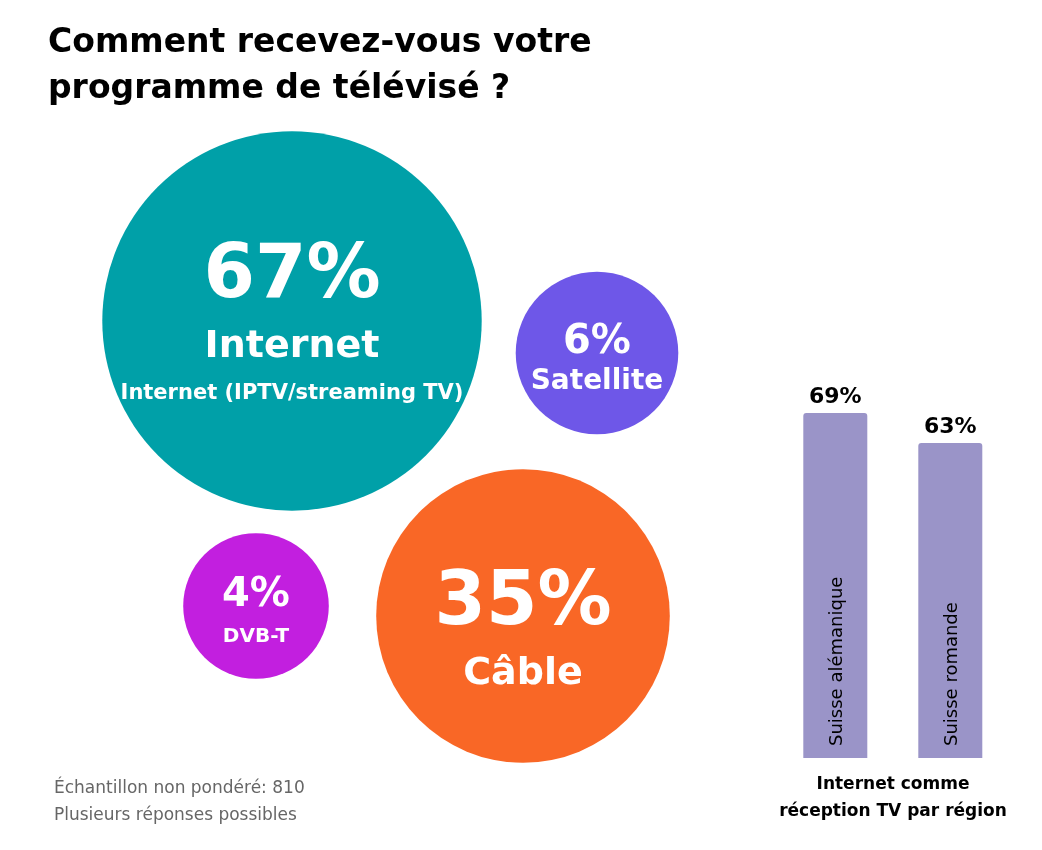 The width and height of the screenshot is (1042, 850). Describe the element at coordinates (597, 379) in the screenshot. I see `category-label: Satellite` at that location.